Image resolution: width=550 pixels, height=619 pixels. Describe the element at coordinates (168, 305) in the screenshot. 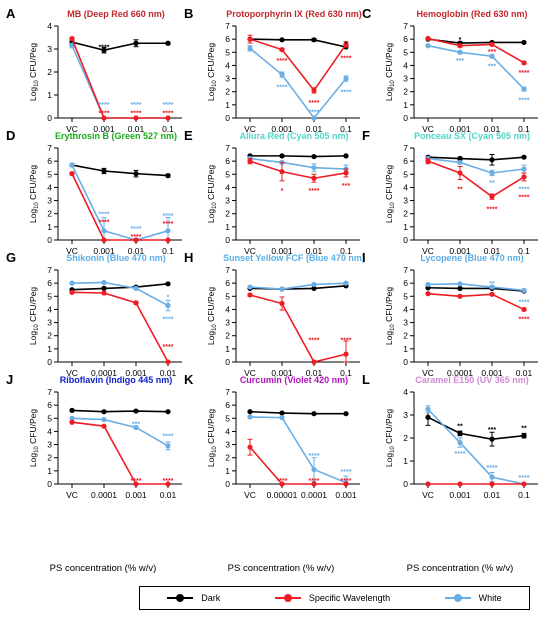

I see `data-point-white-g` at that location.